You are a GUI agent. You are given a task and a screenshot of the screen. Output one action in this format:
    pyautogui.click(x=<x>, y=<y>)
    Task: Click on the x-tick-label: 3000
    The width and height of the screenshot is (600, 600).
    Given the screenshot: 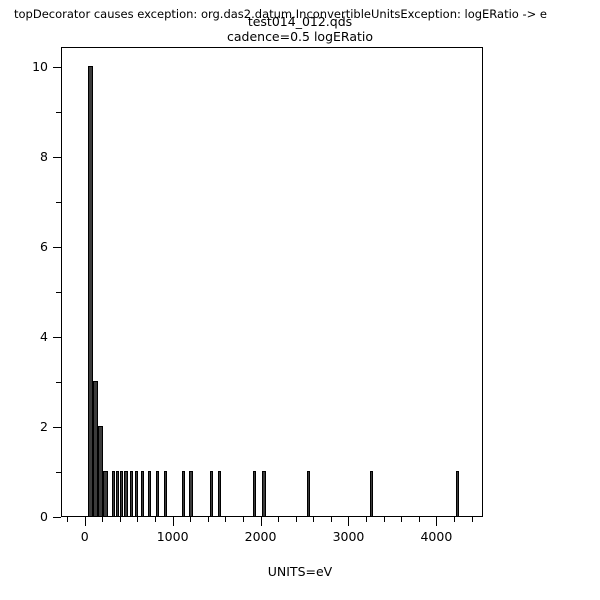 What is the action you would take?
    pyautogui.click(x=348, y=536)
    